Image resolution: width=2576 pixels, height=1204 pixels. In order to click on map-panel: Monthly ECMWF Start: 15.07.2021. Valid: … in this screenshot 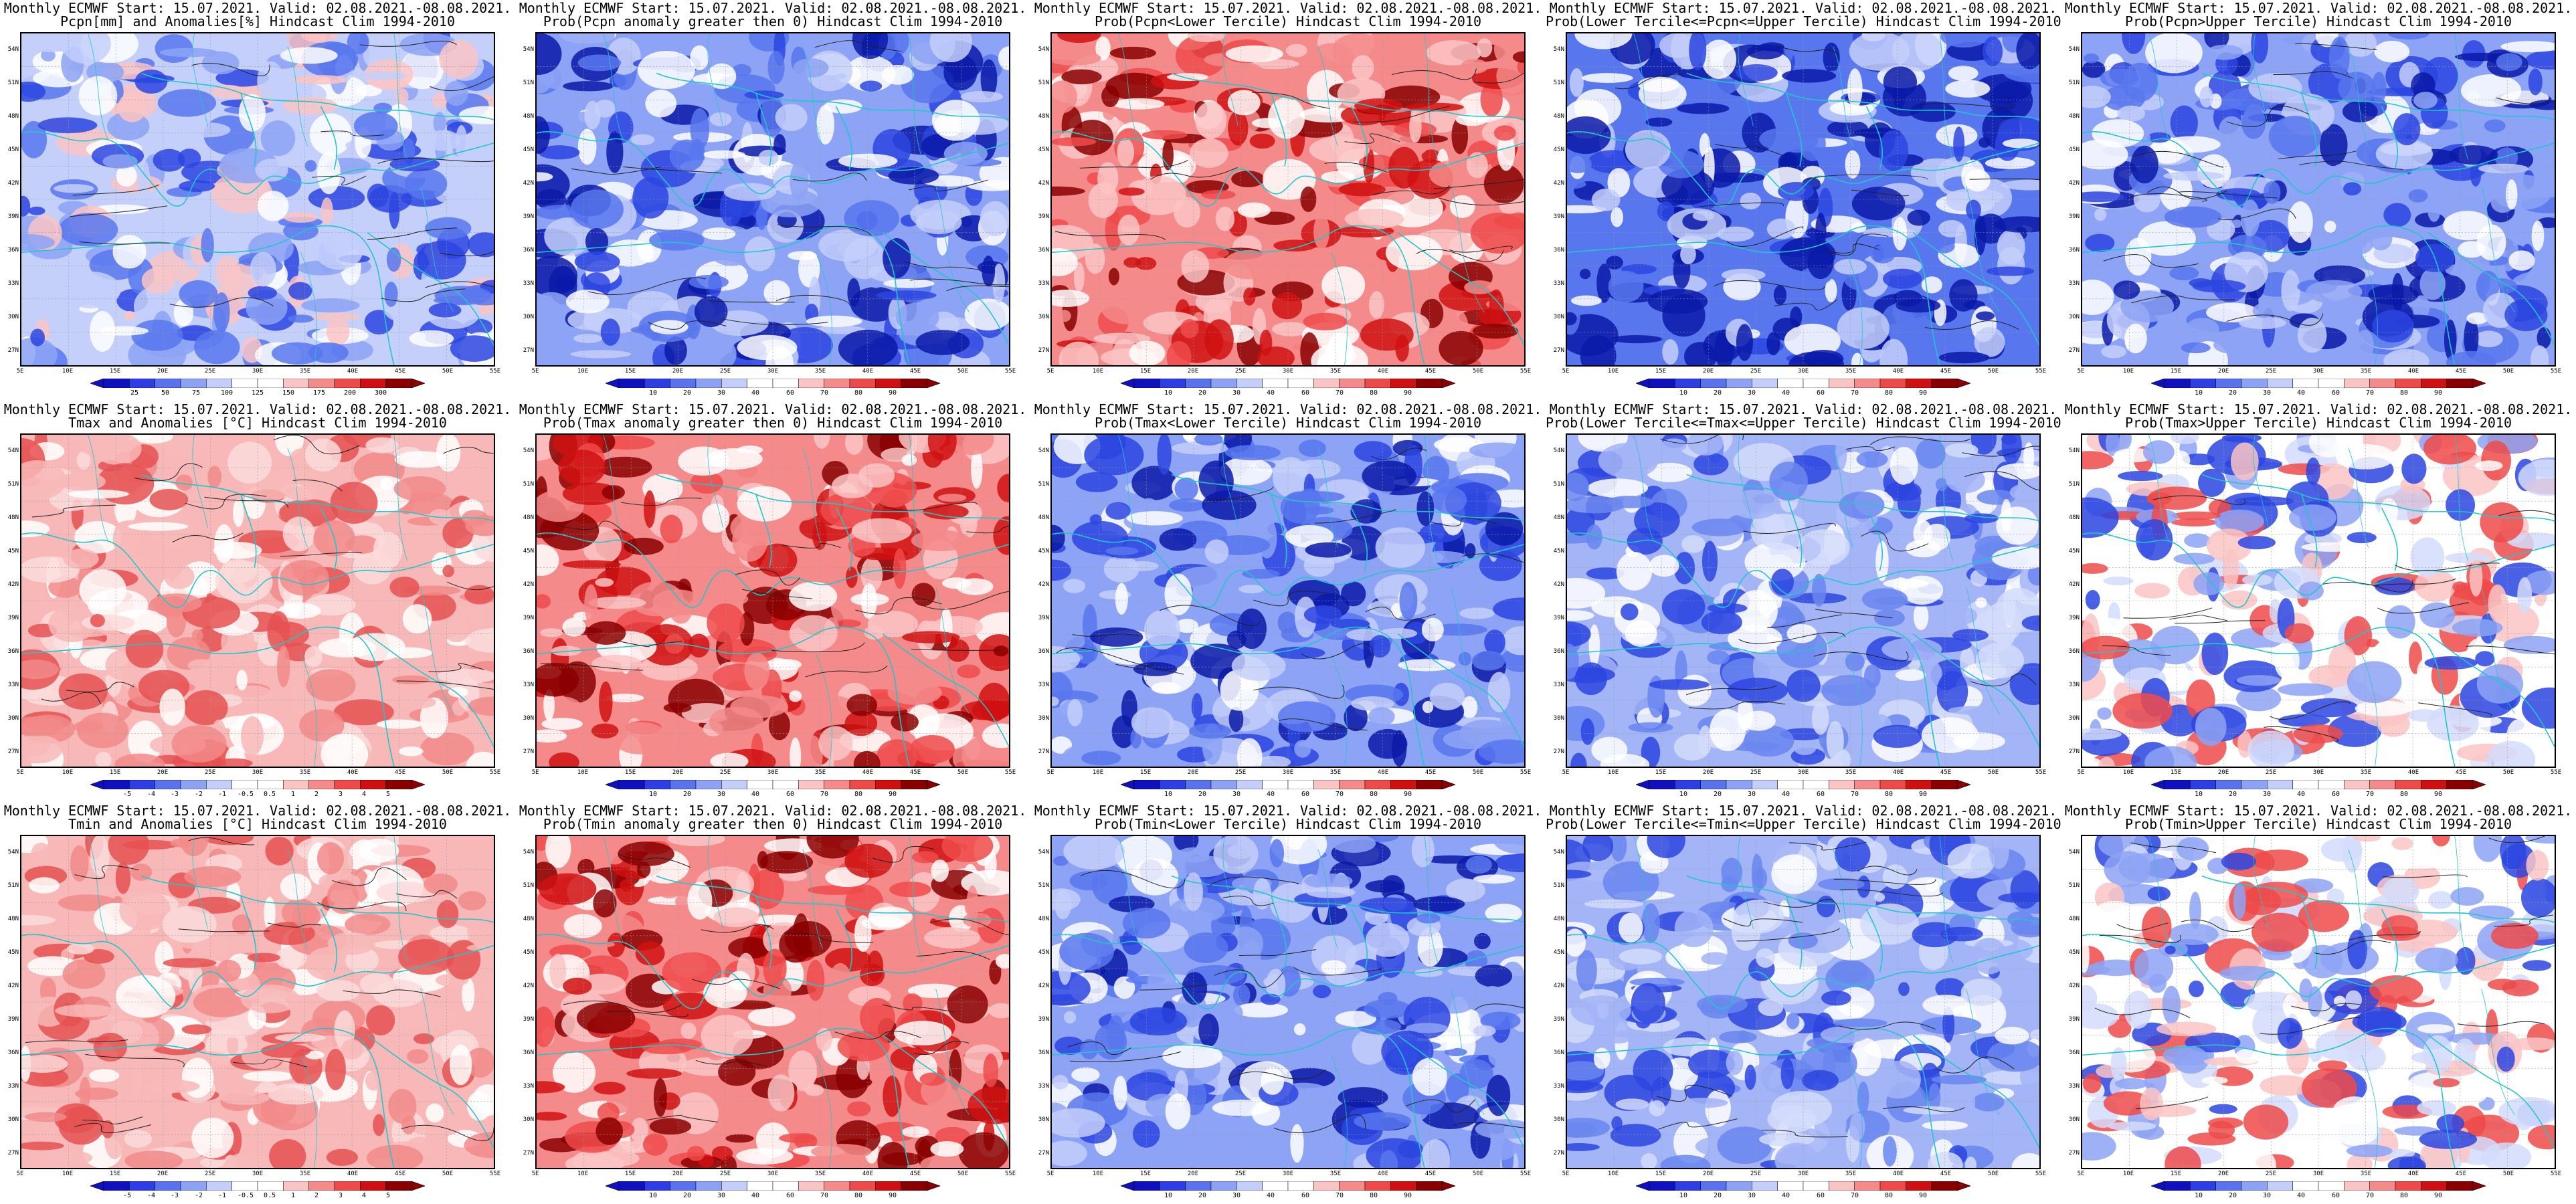, I will do `click(1288, 1003)`.